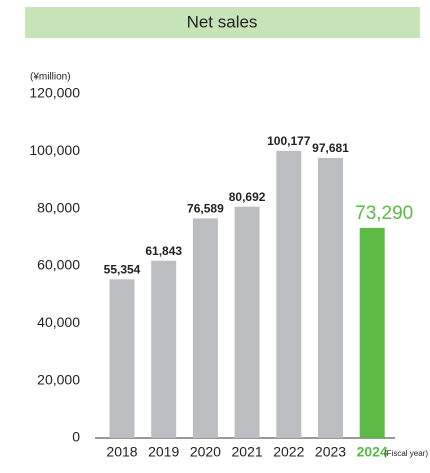 The height and width of the screenshot is (473, 430). I want to click on x-tick-label: 2018, so click(121, 452).